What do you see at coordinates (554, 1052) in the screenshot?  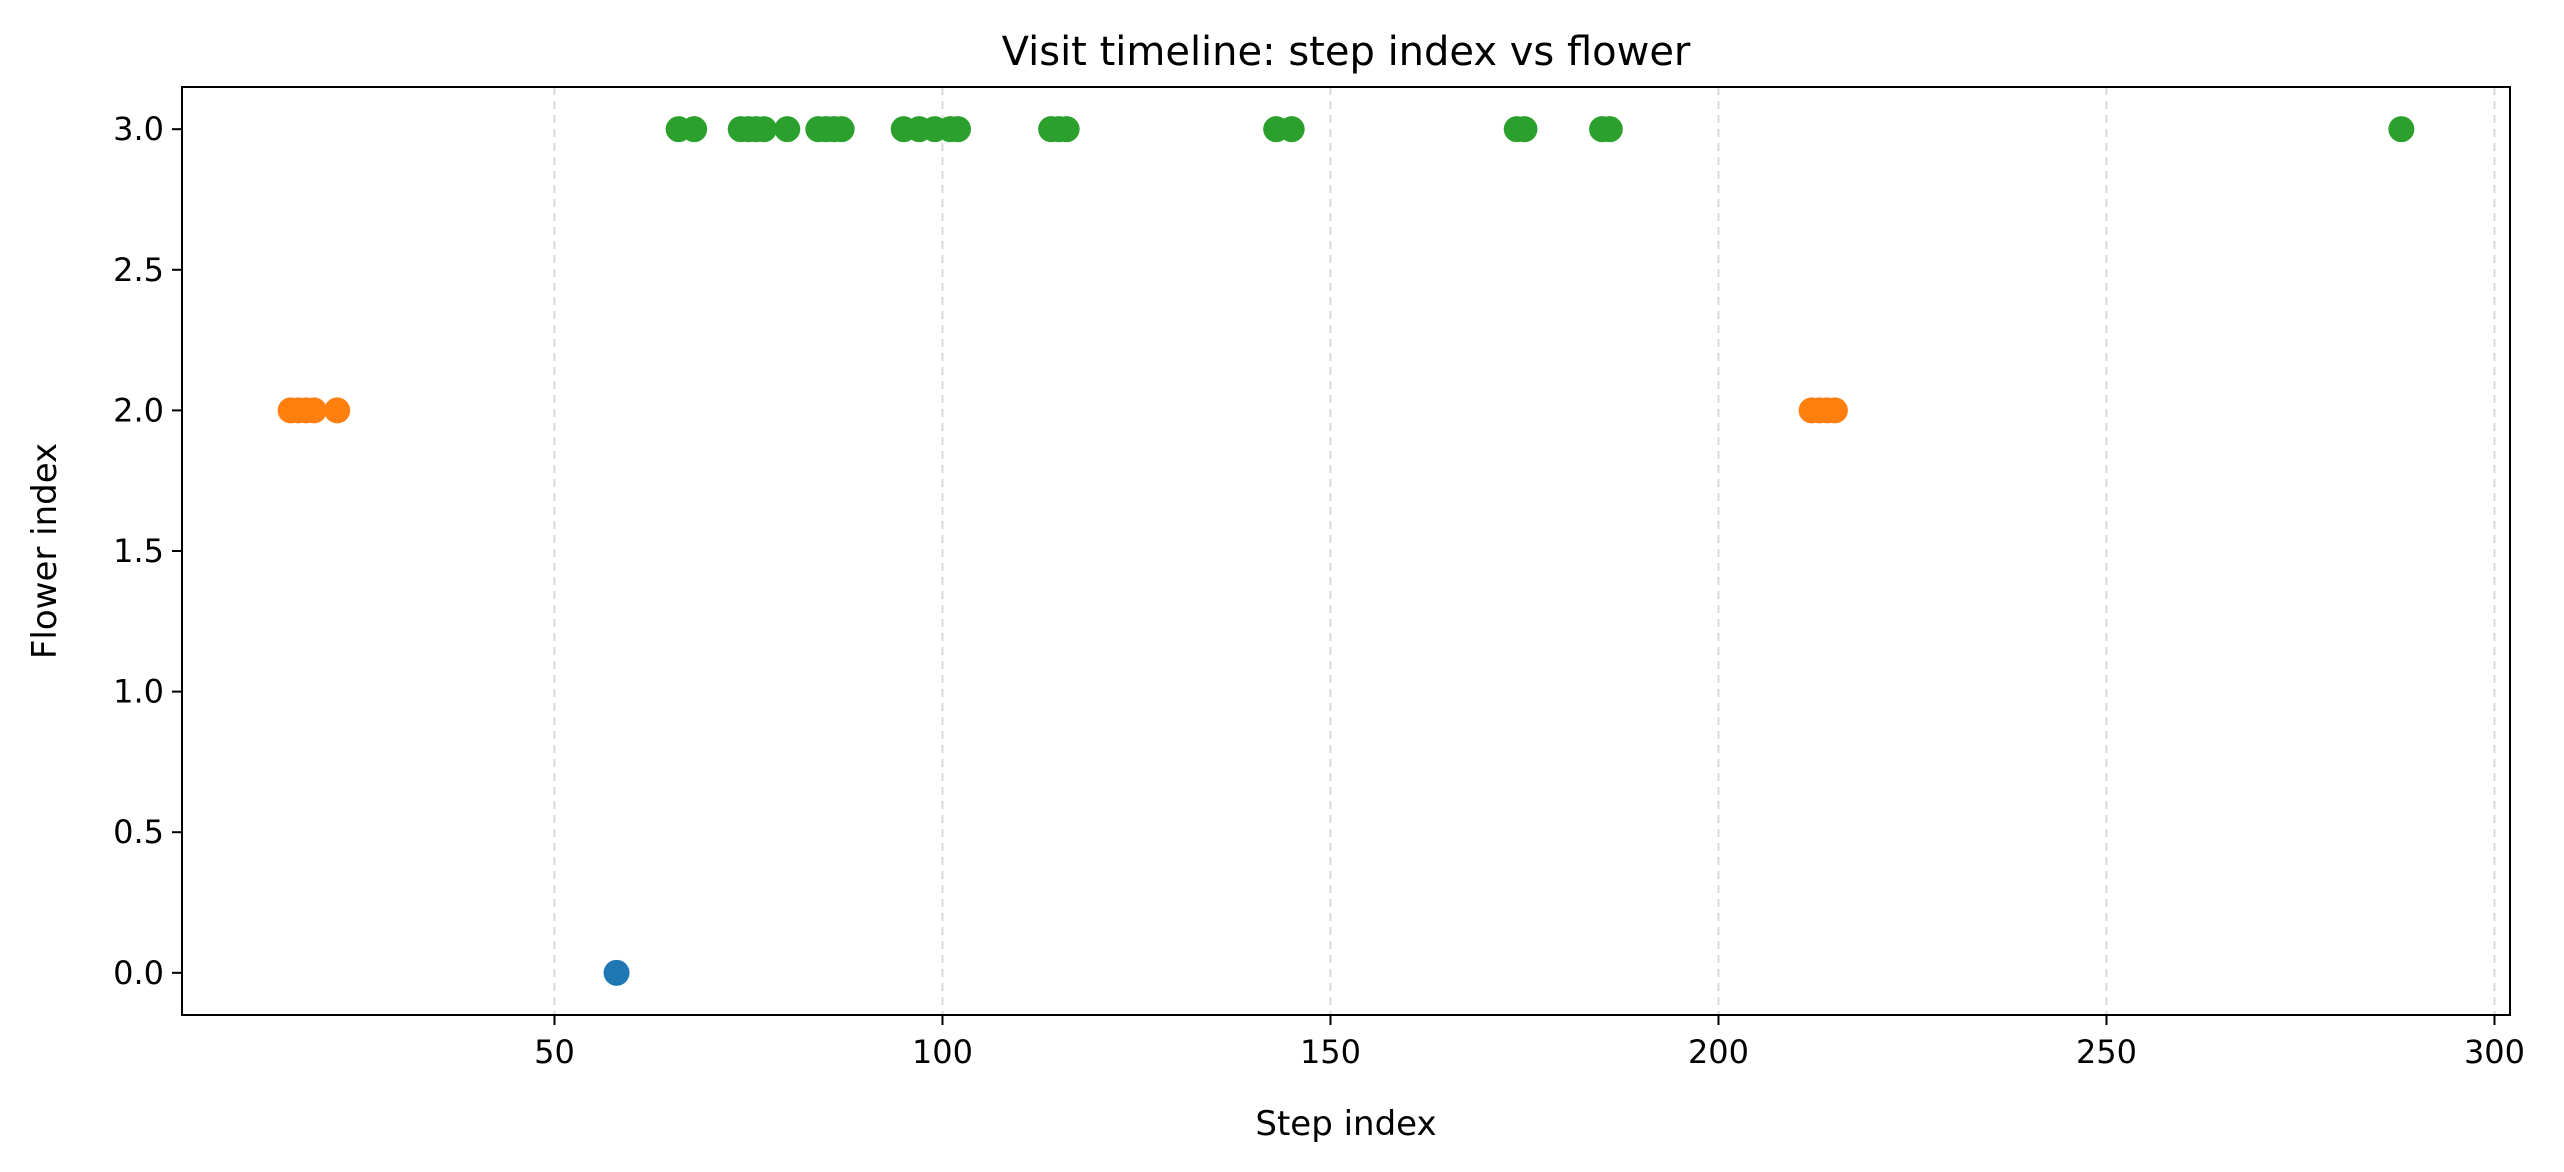 I see `x-tick-label: 50` at bounding box center [554, 1052].